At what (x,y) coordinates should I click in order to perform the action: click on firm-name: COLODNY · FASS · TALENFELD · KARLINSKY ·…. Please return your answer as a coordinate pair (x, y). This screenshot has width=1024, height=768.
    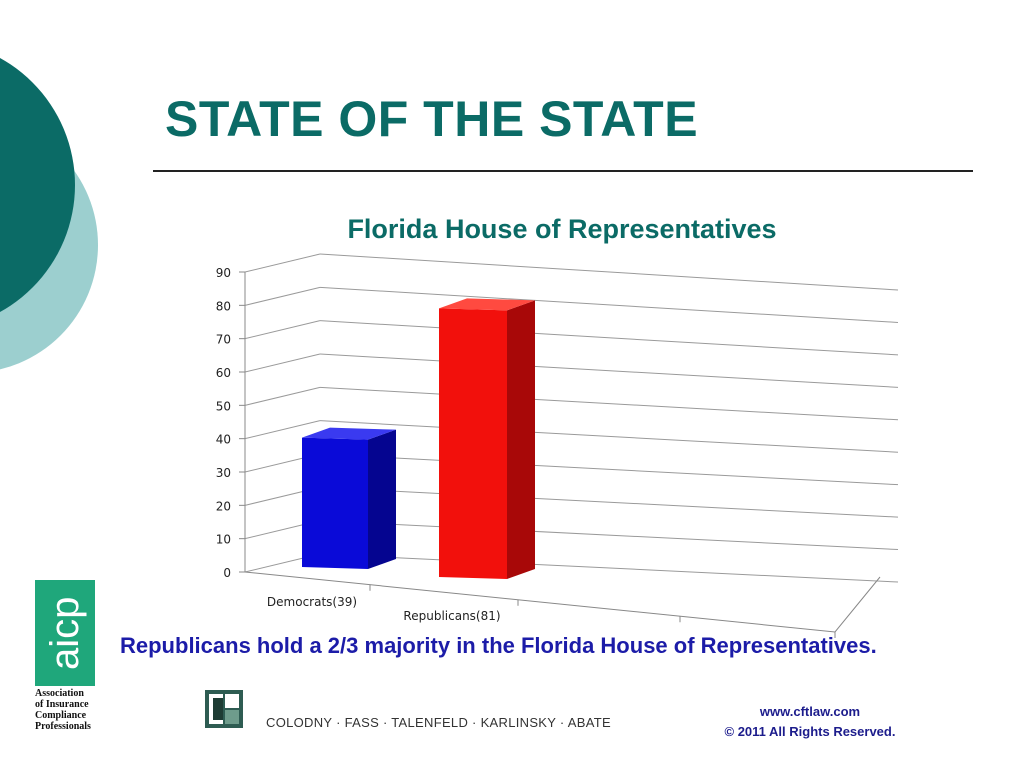
    Looking at the image, I should click on (438, 722).